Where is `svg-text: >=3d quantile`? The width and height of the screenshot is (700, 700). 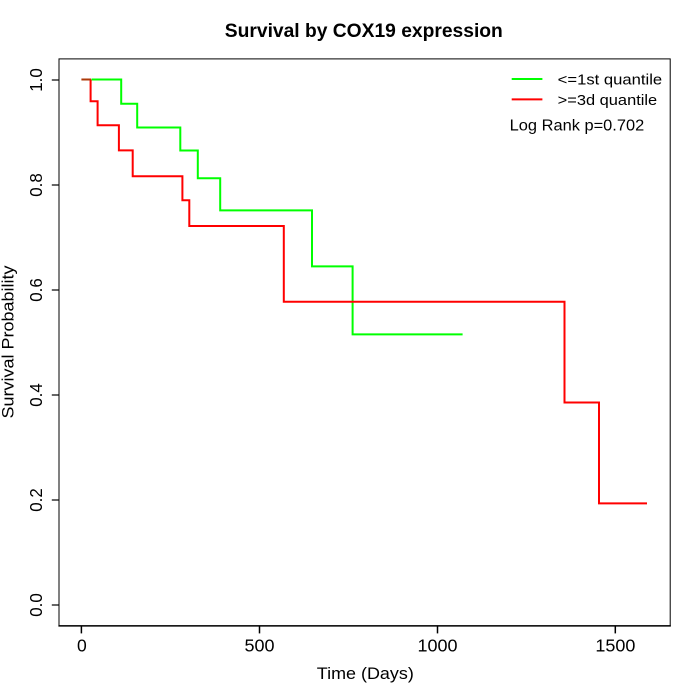 svg-text: >=3d quantile is located at coordinates (608, 100).